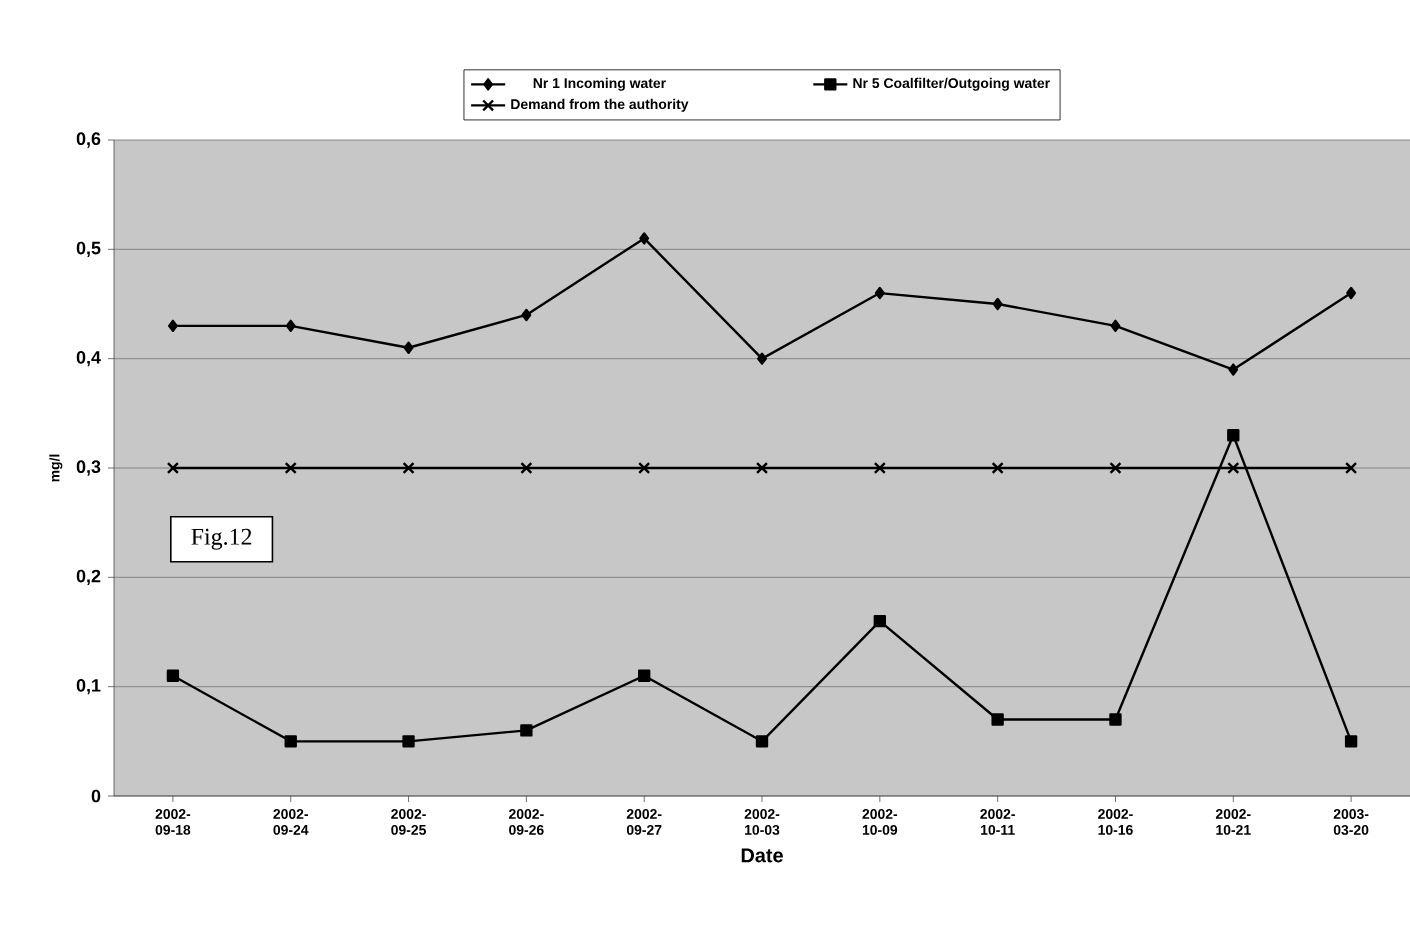 The height and width of the screenshot is (942, 1410). Describe the element at coordinates (96, 796) in the screenshot. I see `y-tick-label: 0` at that location.